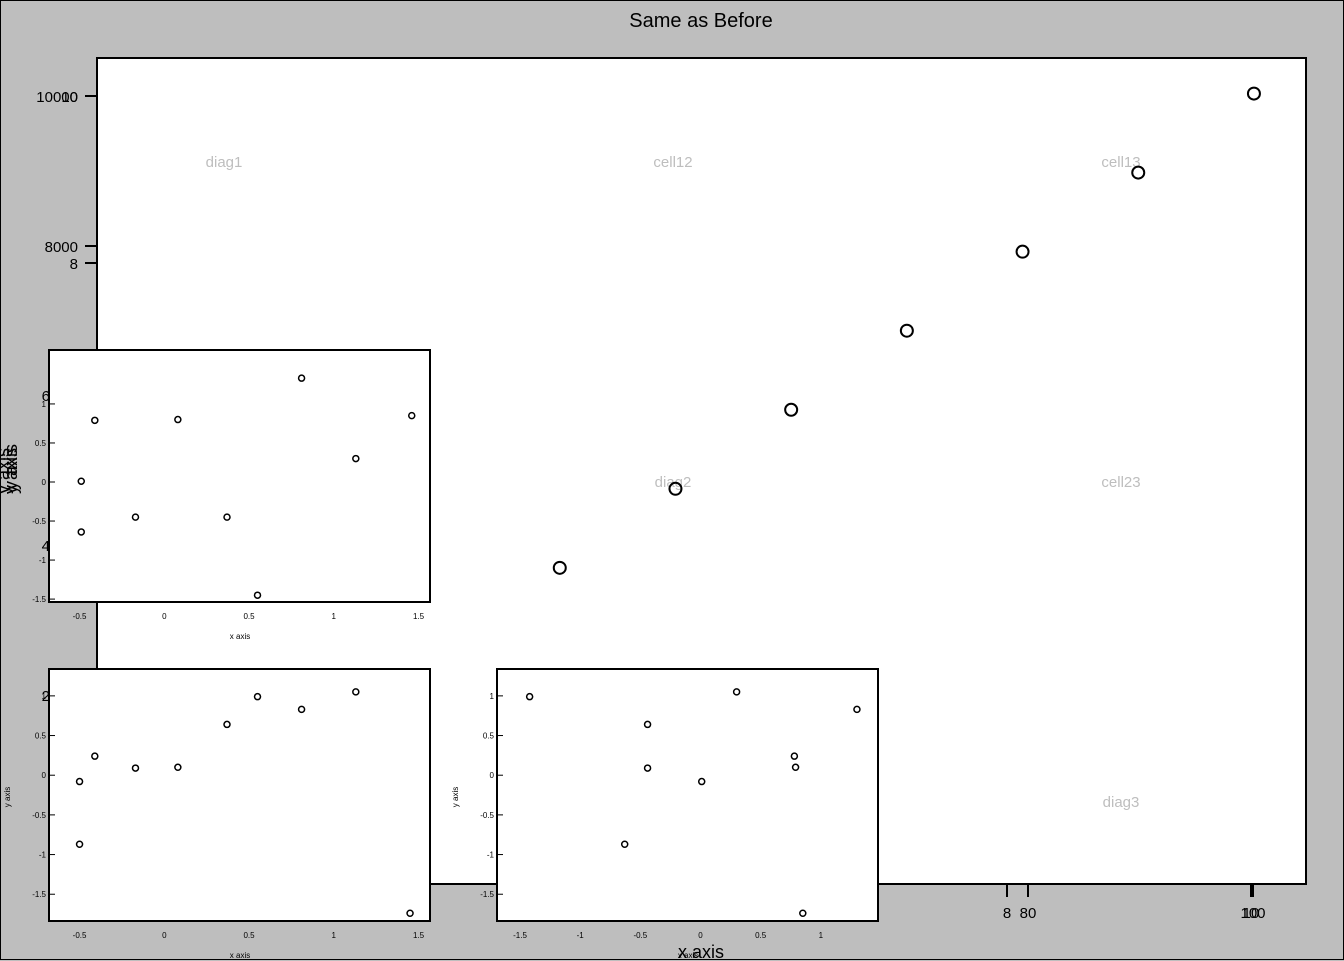  Describe the element at coordinates (46, 396) in the screenshot. I see `y-tick-label: 6` at that location.